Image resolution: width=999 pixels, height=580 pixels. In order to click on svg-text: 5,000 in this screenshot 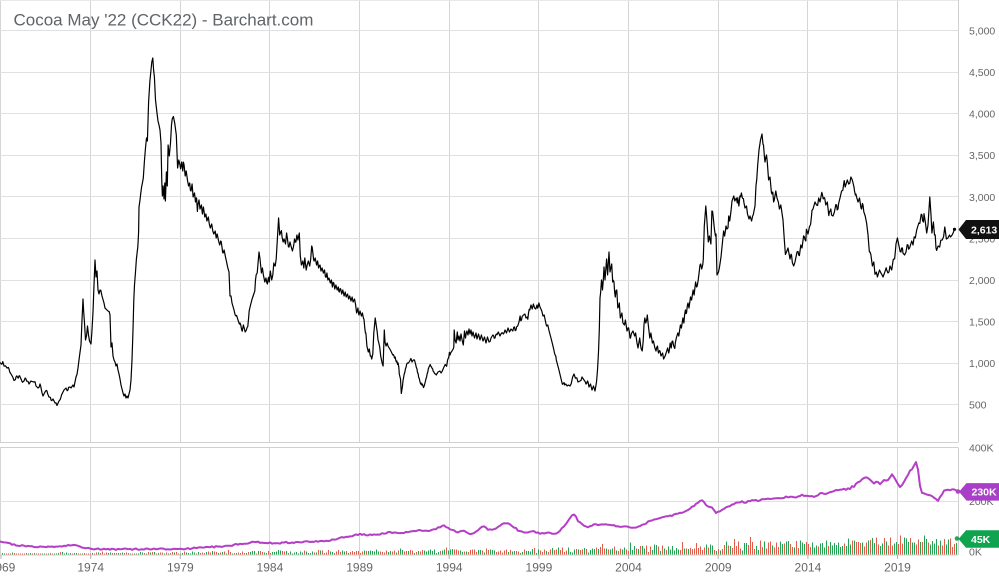, I will do `click(982, 32)`.